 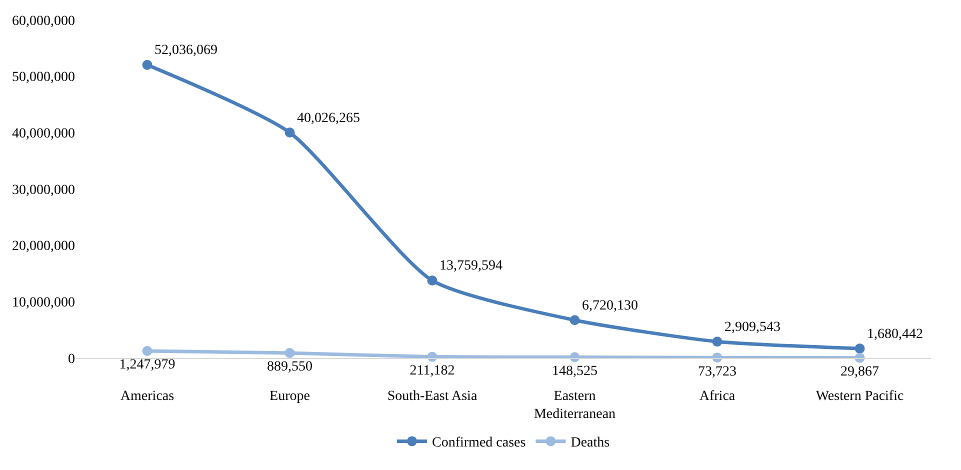 What do you see at coordinates (471, 266) in the screenshot?
I see `data-label: 13,759,594` at bounding box center [471, 266].